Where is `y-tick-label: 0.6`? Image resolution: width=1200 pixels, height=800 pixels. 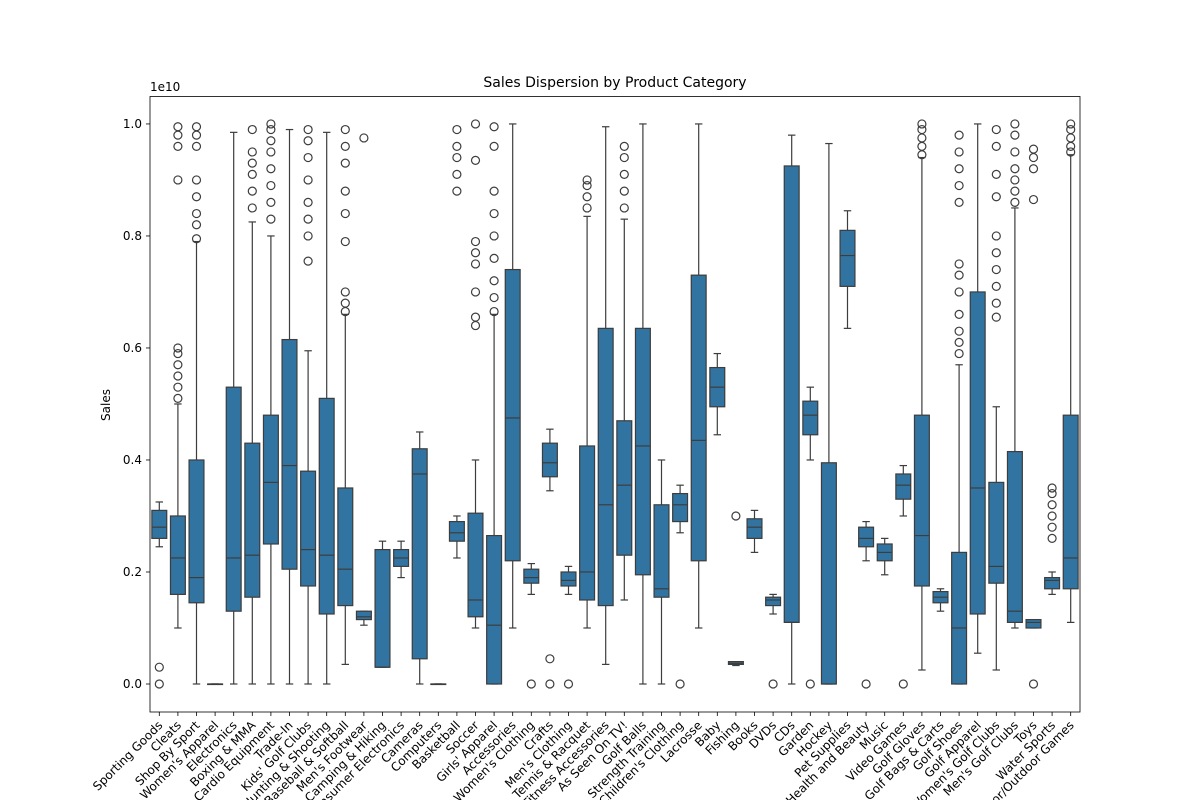
y-tick-label: 0.6 is located at coordinates (132, 348).